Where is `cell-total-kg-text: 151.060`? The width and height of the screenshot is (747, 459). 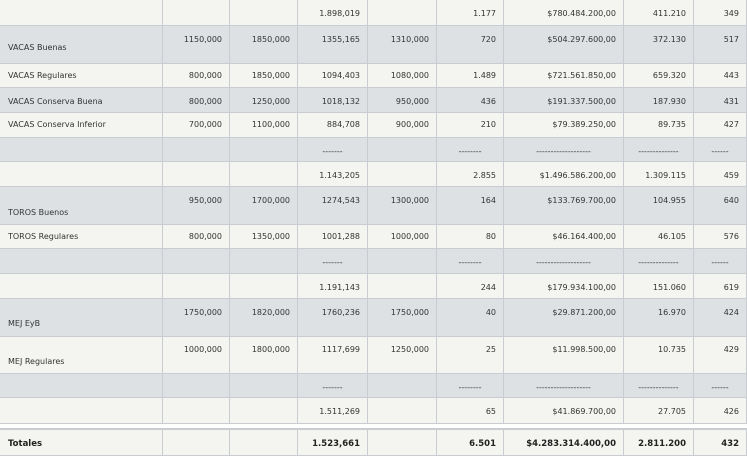 cell-total-kg-text: 151.060 is located at coordinates (669, 287).